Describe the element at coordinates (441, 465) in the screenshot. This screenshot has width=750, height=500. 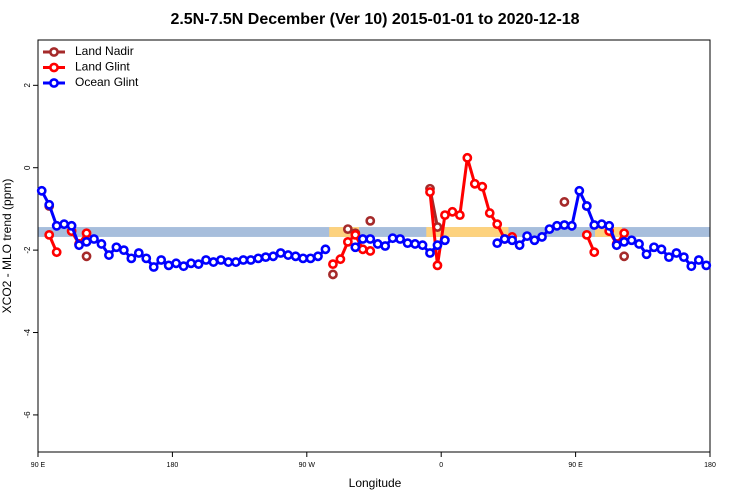
I see `x-tick-label: 0` at that location.